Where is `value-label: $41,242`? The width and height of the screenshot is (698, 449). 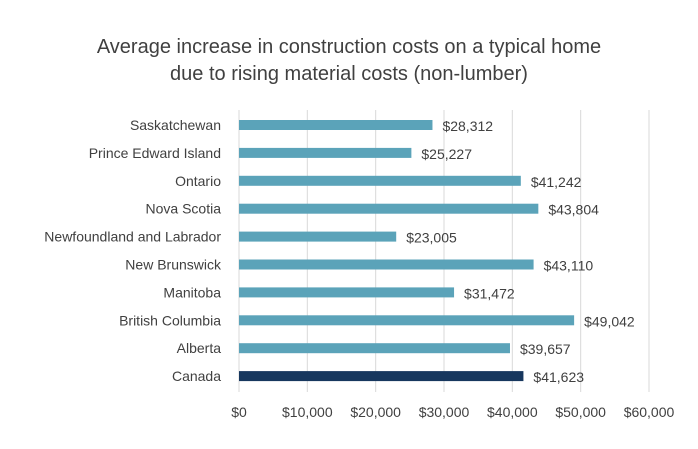 value-label: $41,242 is located at coordinates (556, 182).